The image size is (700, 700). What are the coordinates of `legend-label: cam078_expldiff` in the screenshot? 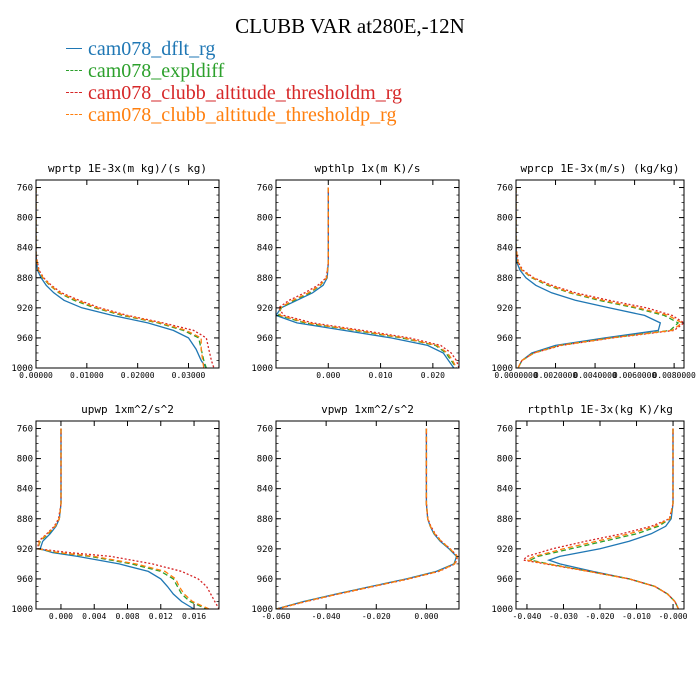 It's located at (156, 71).